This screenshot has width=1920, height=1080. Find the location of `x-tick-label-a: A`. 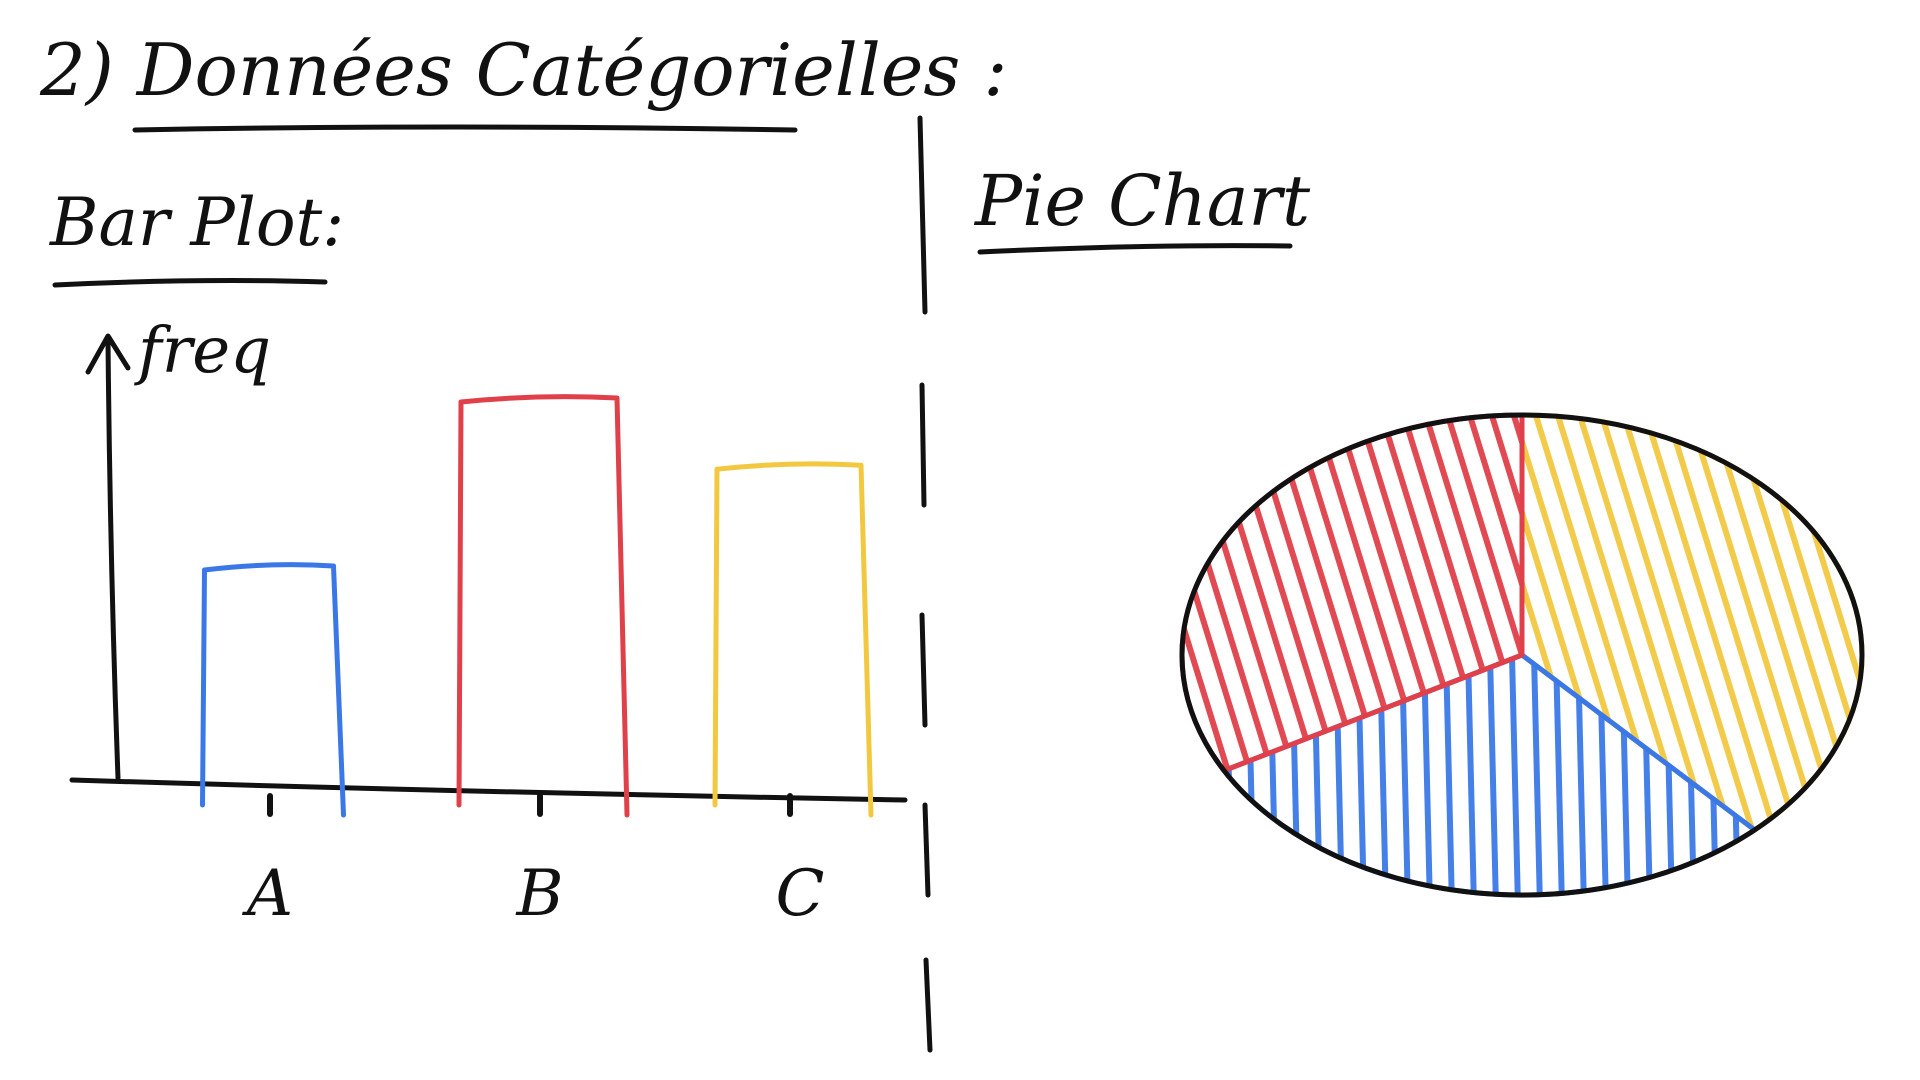

x-tick-label-a: A is located at coordinates (267, 894).